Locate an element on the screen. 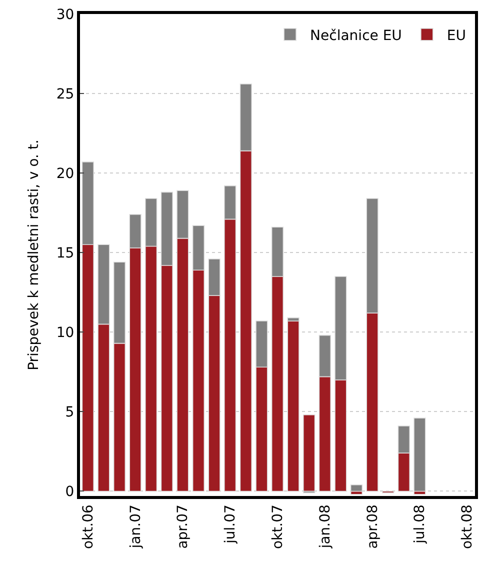 The image size is (482, 566). x-tick-label: jan.07 is located at coordinates (136, 527).